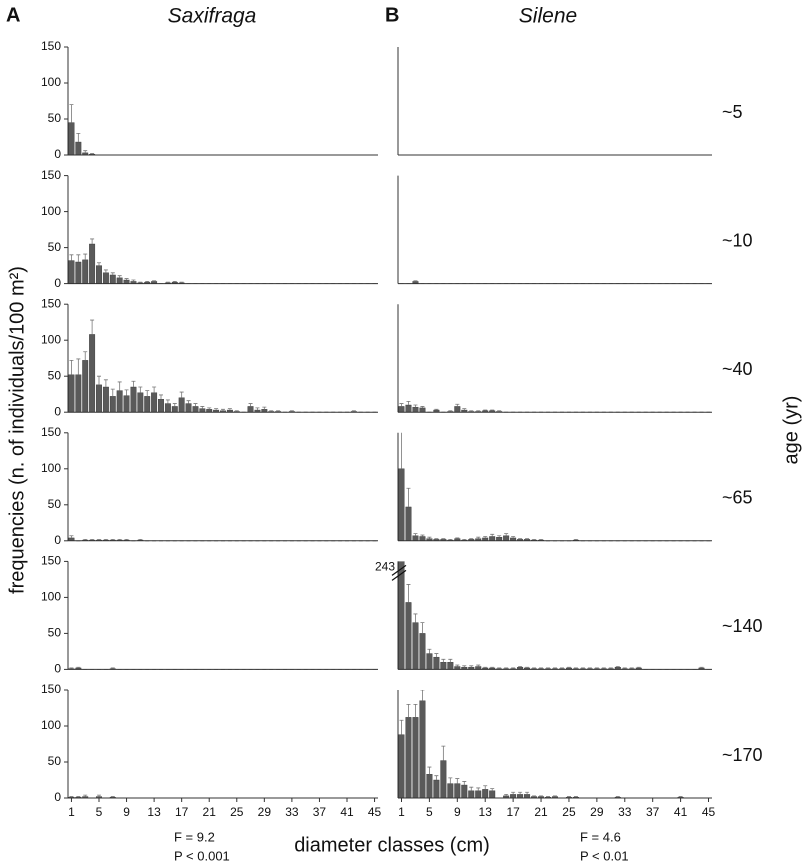 This screenshot has height=866, width=809. What do you see at coordinates (320, 812) in the screenshot?
I see `x-tick-label: 37` at bounding box center [320, 812].